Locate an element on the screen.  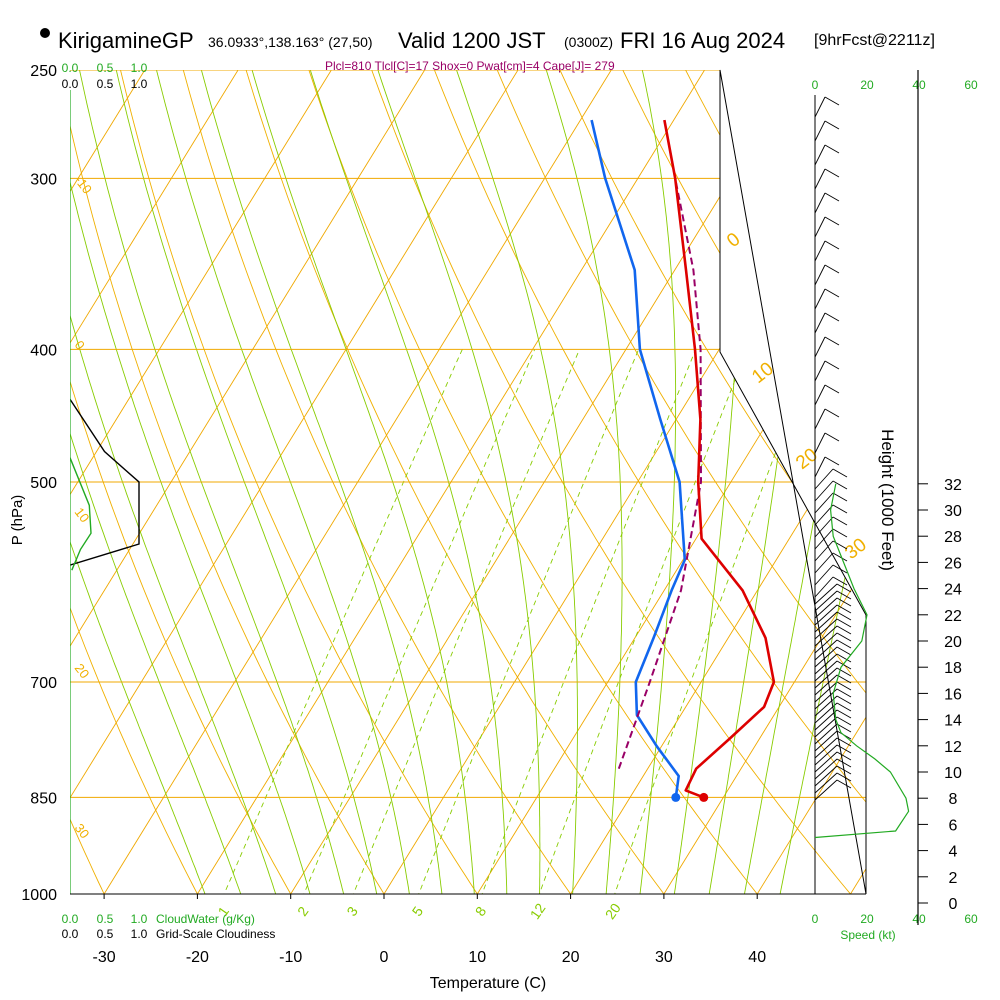
height-tick-label: 20 is located at coordinates (953, 642).